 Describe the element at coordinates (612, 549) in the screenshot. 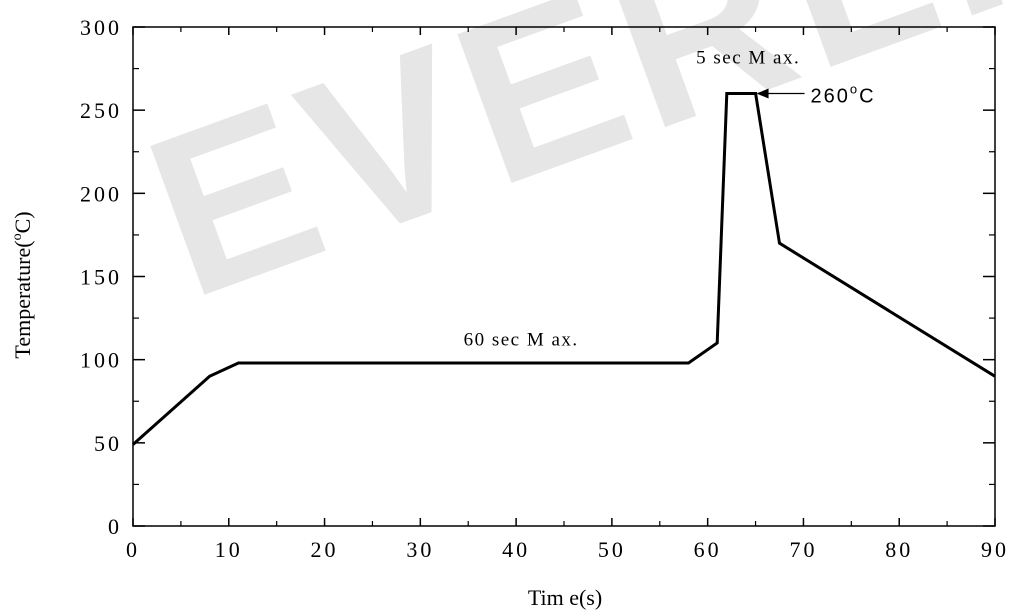

I see `x-tick-label: 50` at that location.